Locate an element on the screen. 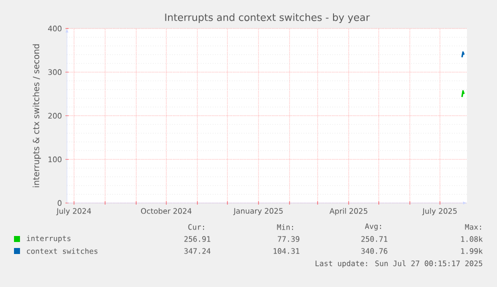  chart-title: Interrupts and context switches - by year is located at coordinates (267, 18).